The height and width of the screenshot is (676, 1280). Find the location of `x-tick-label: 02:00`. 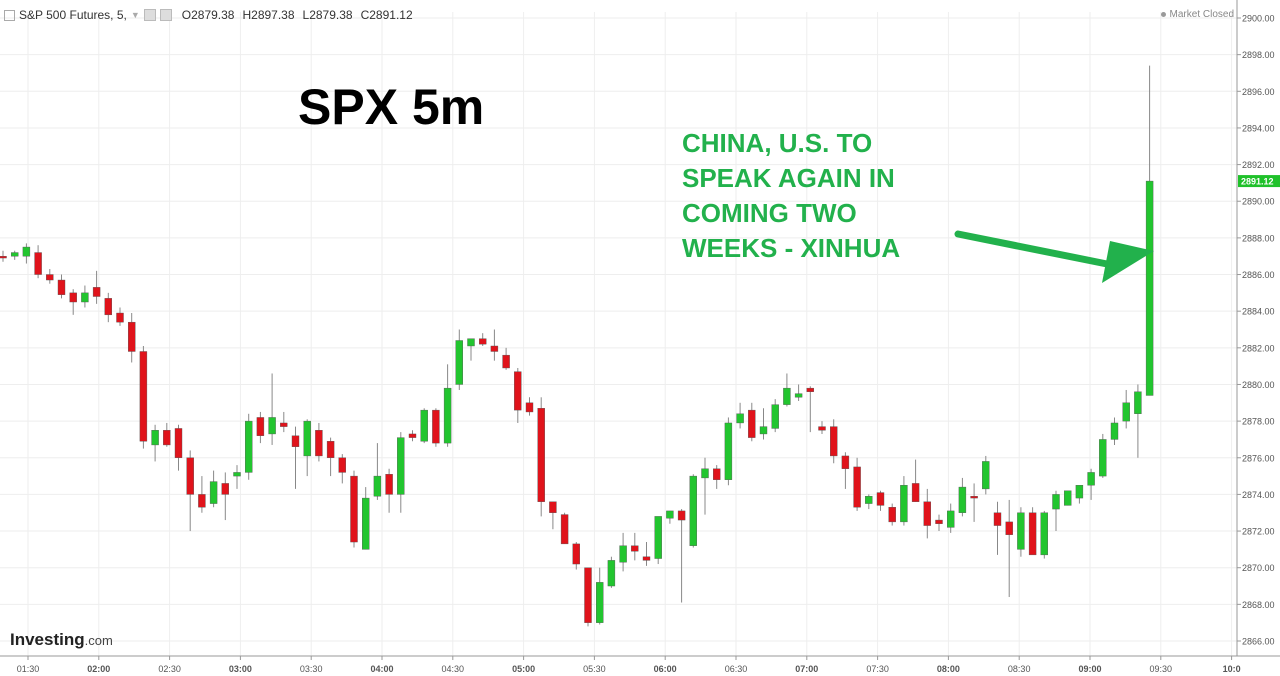

x-tick-label: 02:00 is located at coordinates (98, 669).